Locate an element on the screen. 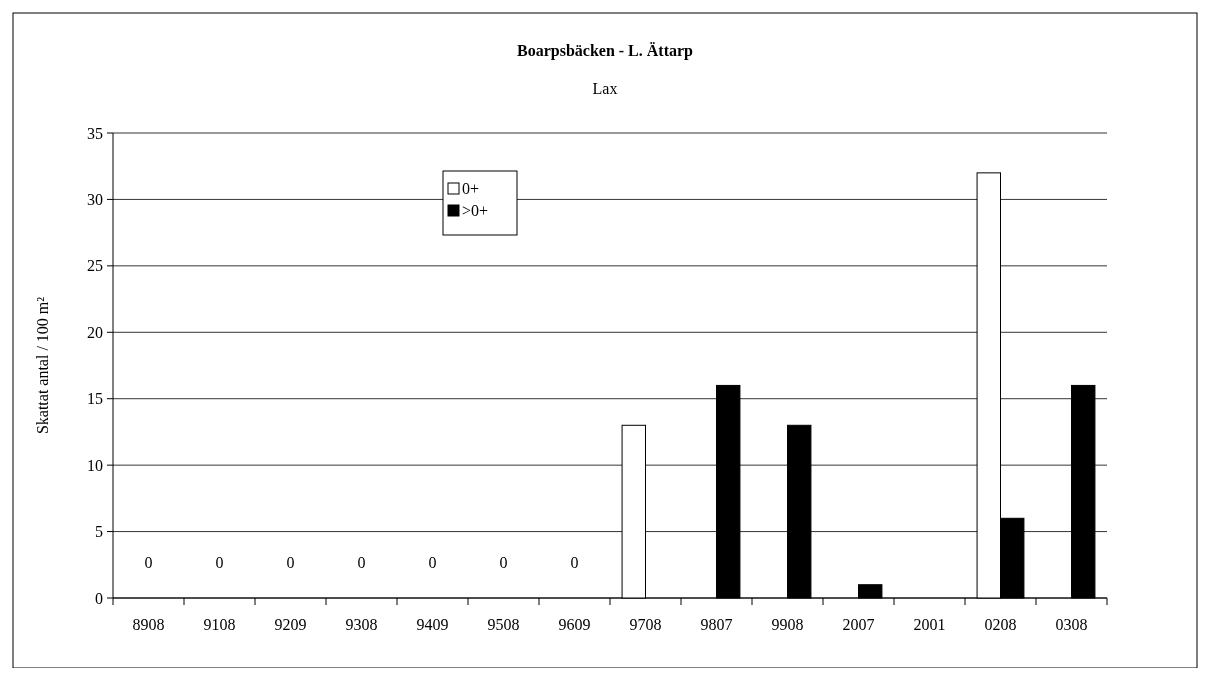 This screenshot has height=675, width=1210. y-tick-label: 35 is located at coordinates (95, 133).